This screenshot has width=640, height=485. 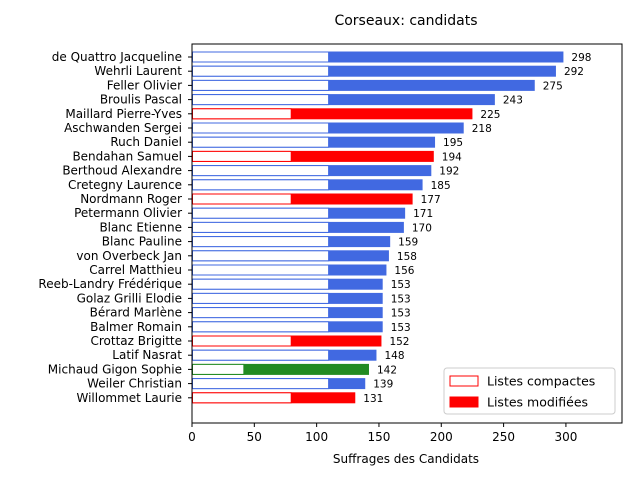 What do you see at coordinates (407, 257) in the screenshot?
I see `value-label: 158` at bounding box center [407, 257].